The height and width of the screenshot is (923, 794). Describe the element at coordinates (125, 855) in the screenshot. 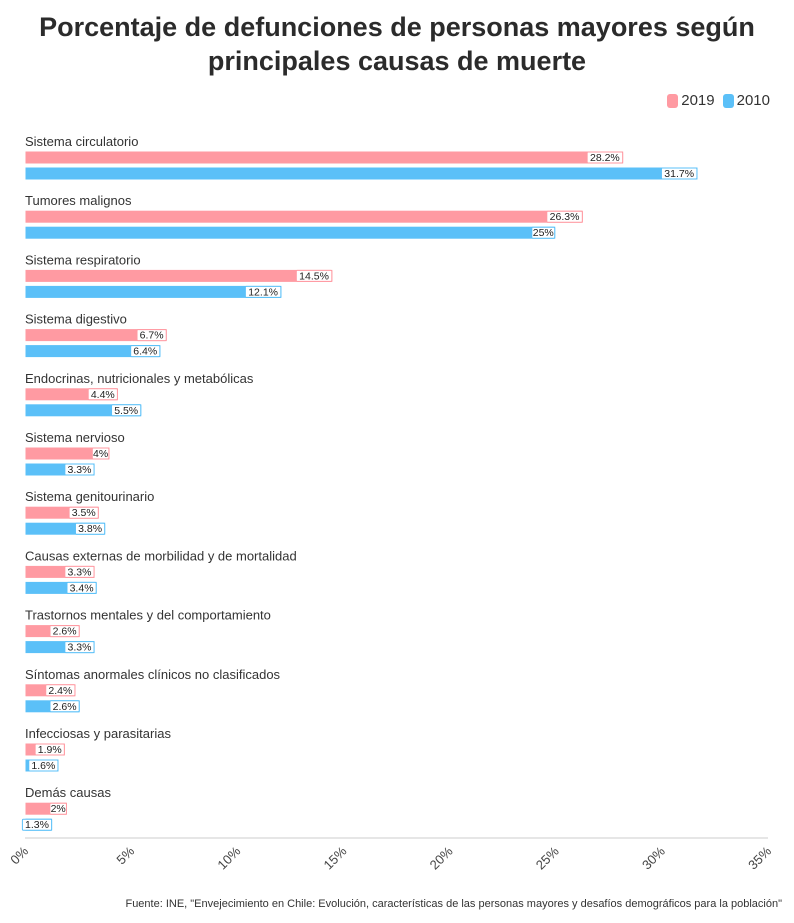

I see `x-tick-label: 5%` at that location.